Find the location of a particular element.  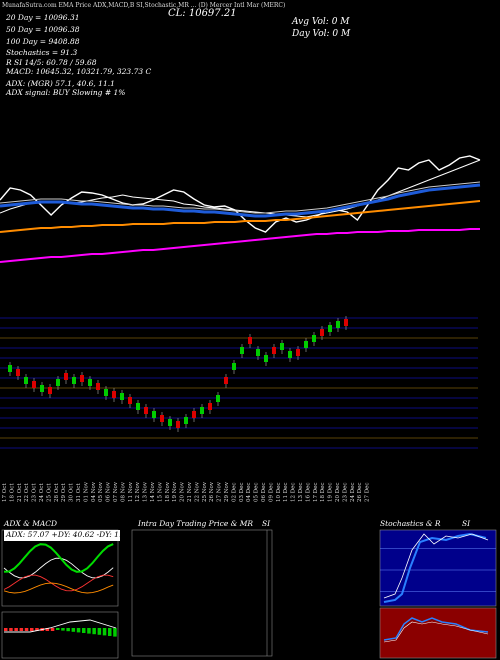

date-tick-label: 29 Oct is located at coordinates (64, 492).